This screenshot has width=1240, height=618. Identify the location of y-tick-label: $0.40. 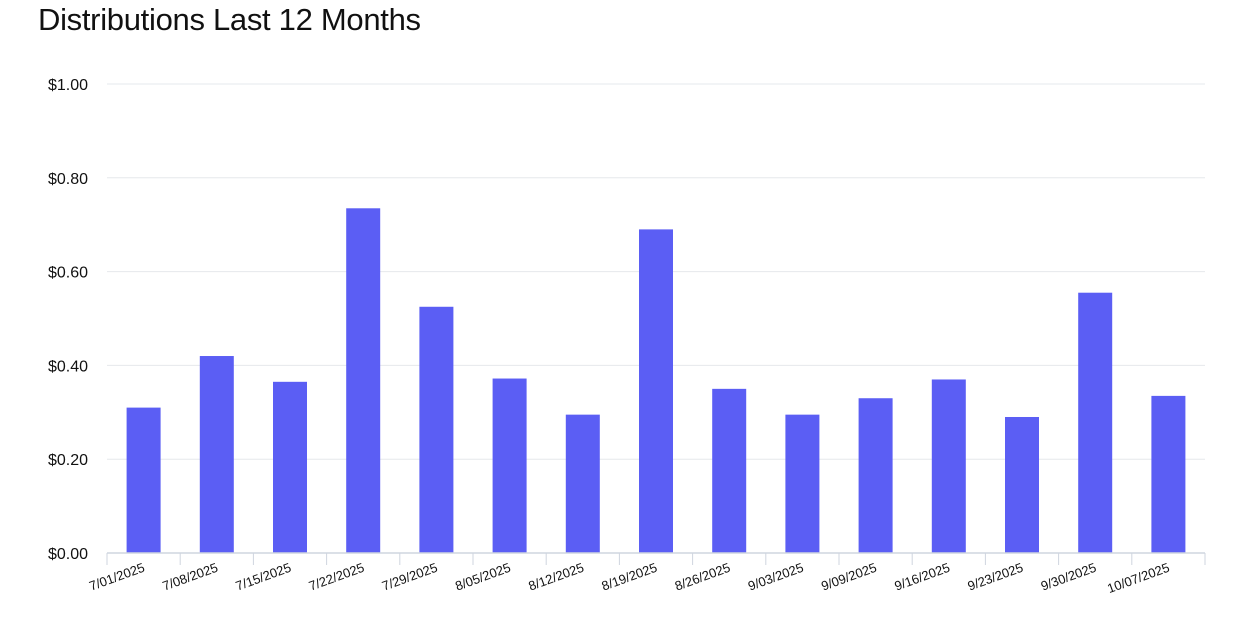
(68, 366).